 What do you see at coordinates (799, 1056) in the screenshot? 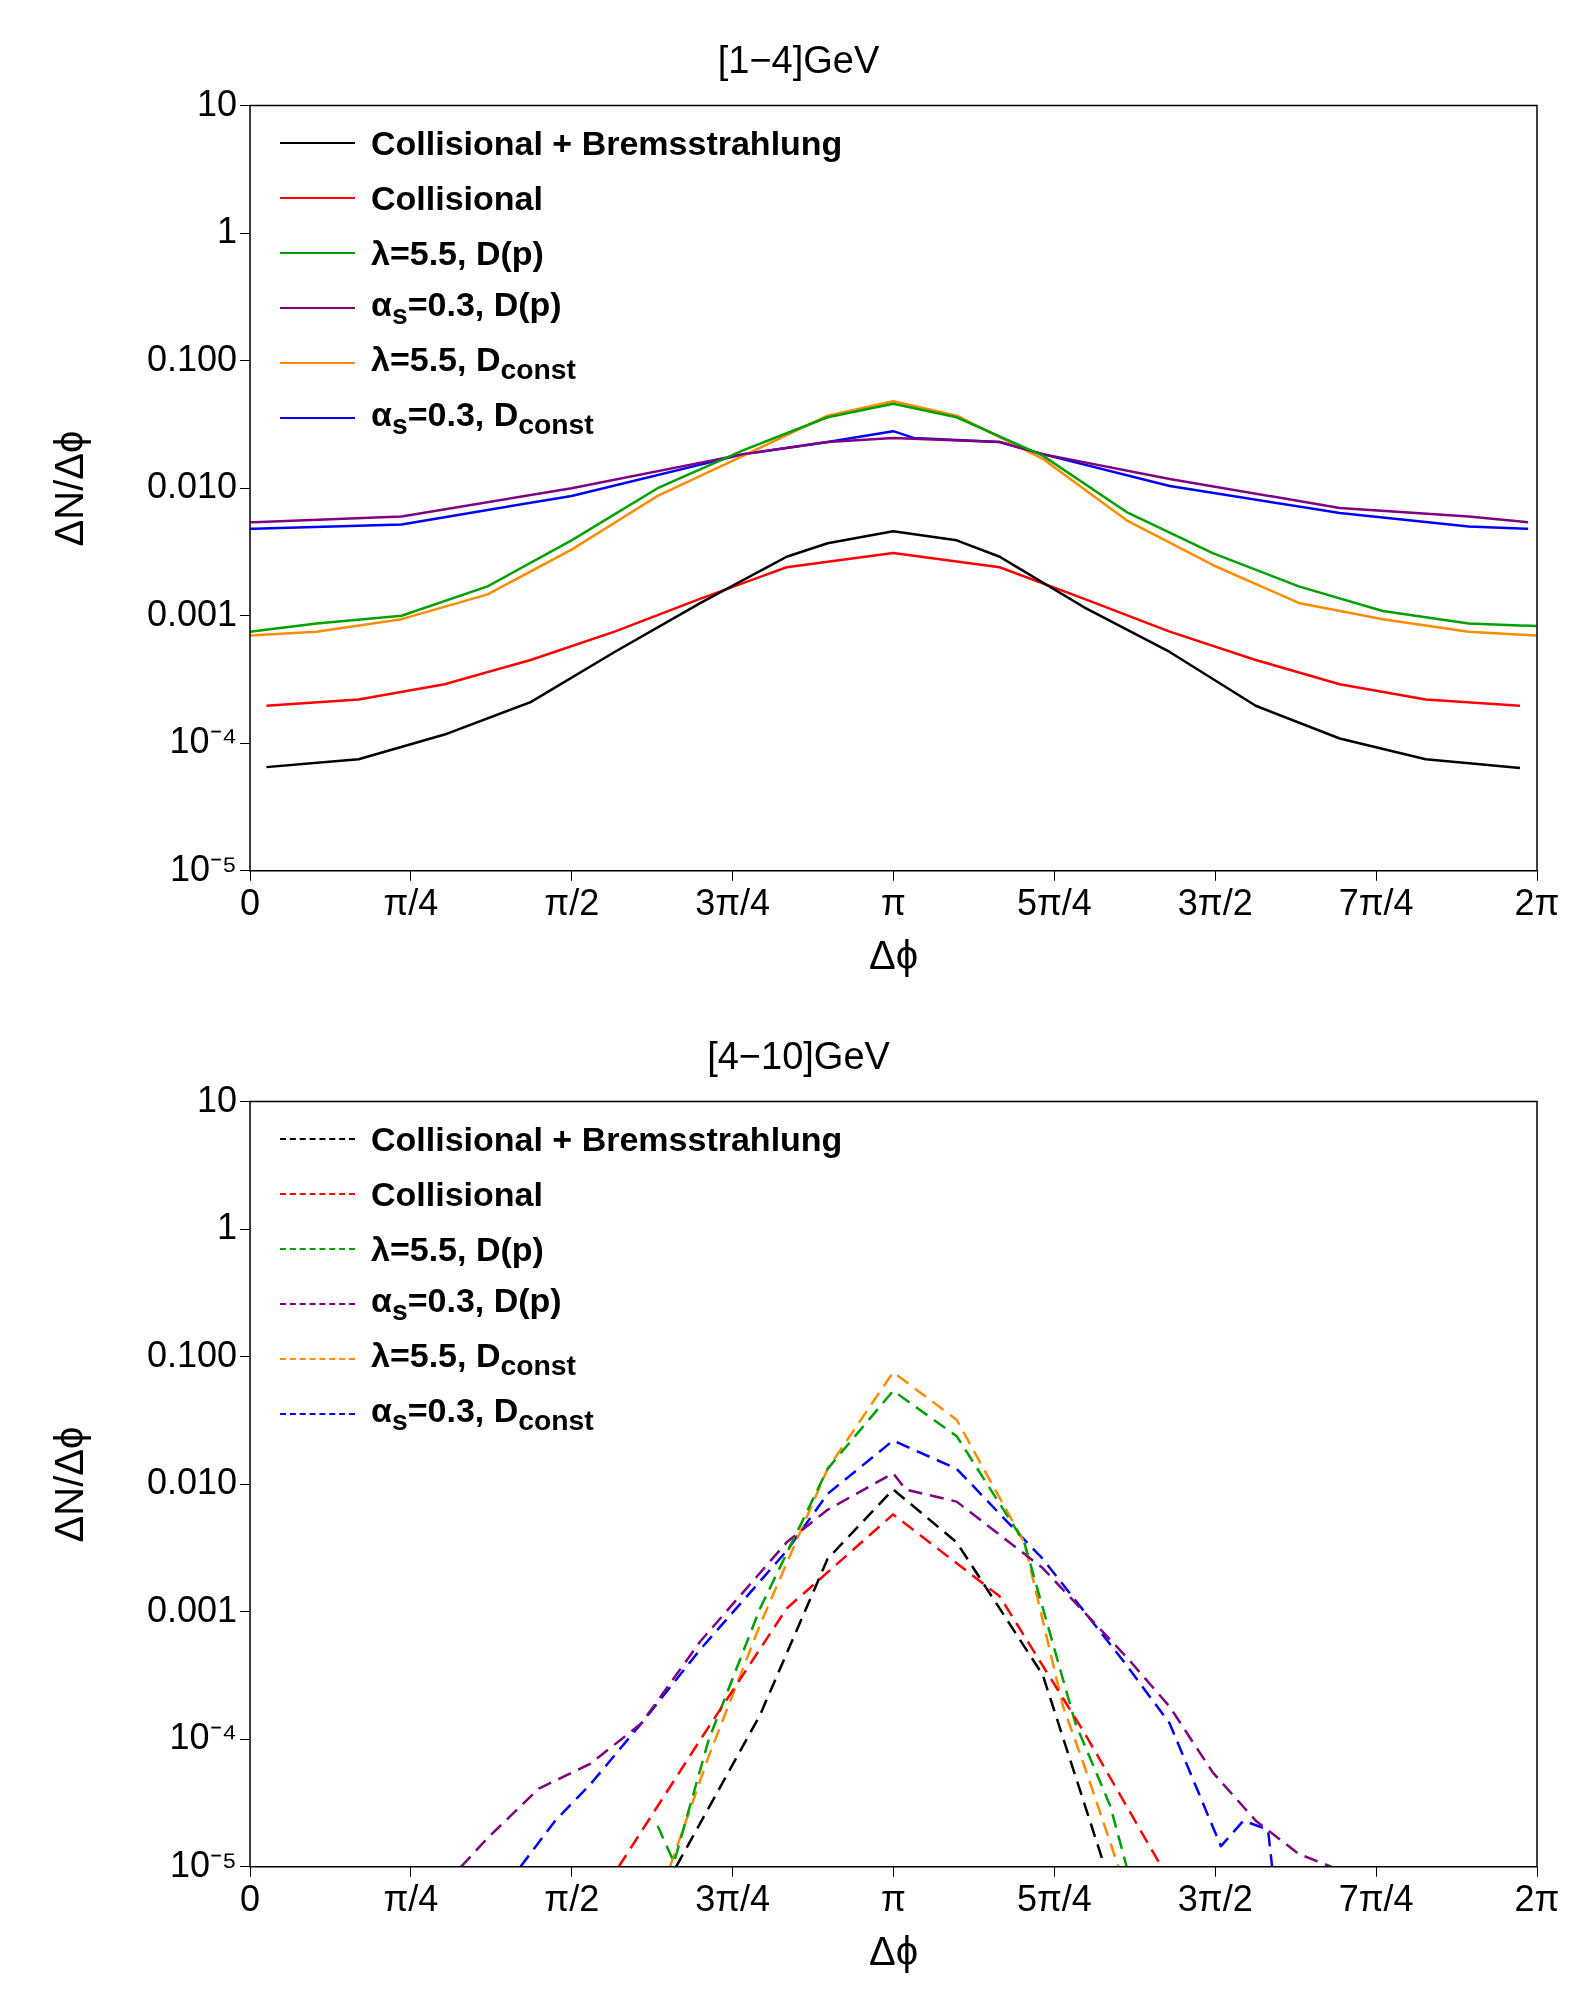
I see `chart-title: [4−10]GeV` at bounding box center [799, 1056].